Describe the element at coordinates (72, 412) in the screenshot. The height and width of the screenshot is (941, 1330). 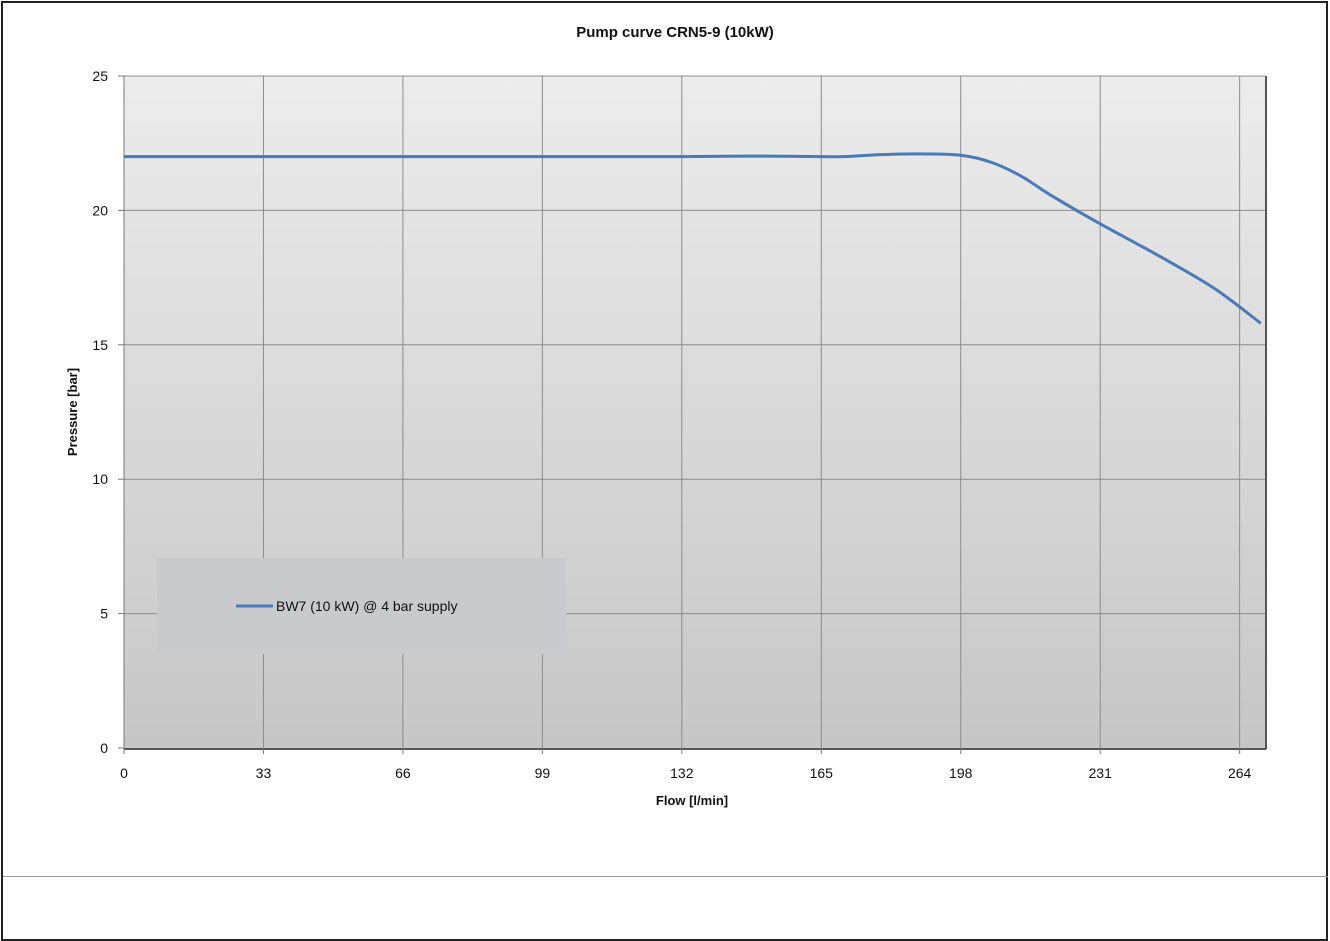
I see `y-axis-label: Pressure [bar]` at that location.